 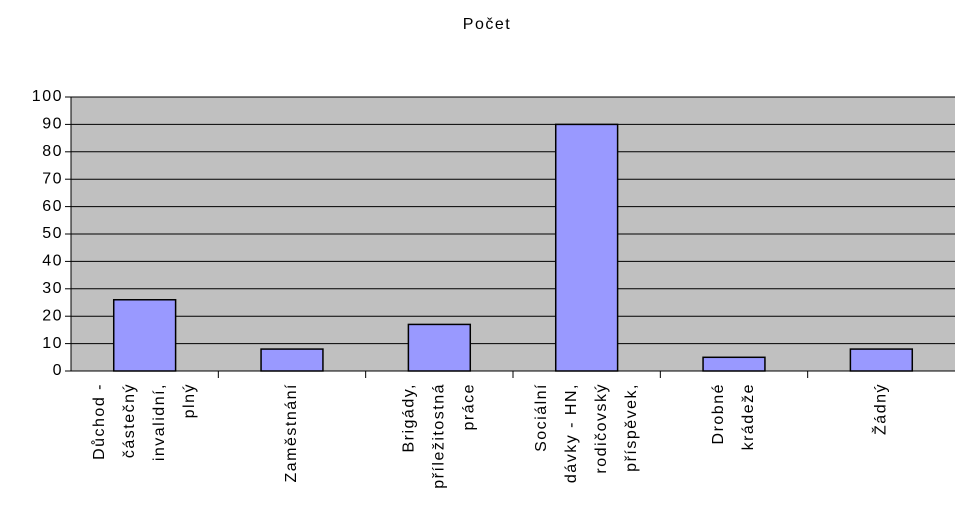 What do you see at coordinates (409, 418) in the screenshot?
I see `x-tick-label: Brigády,` at bounding box center [409, 418].